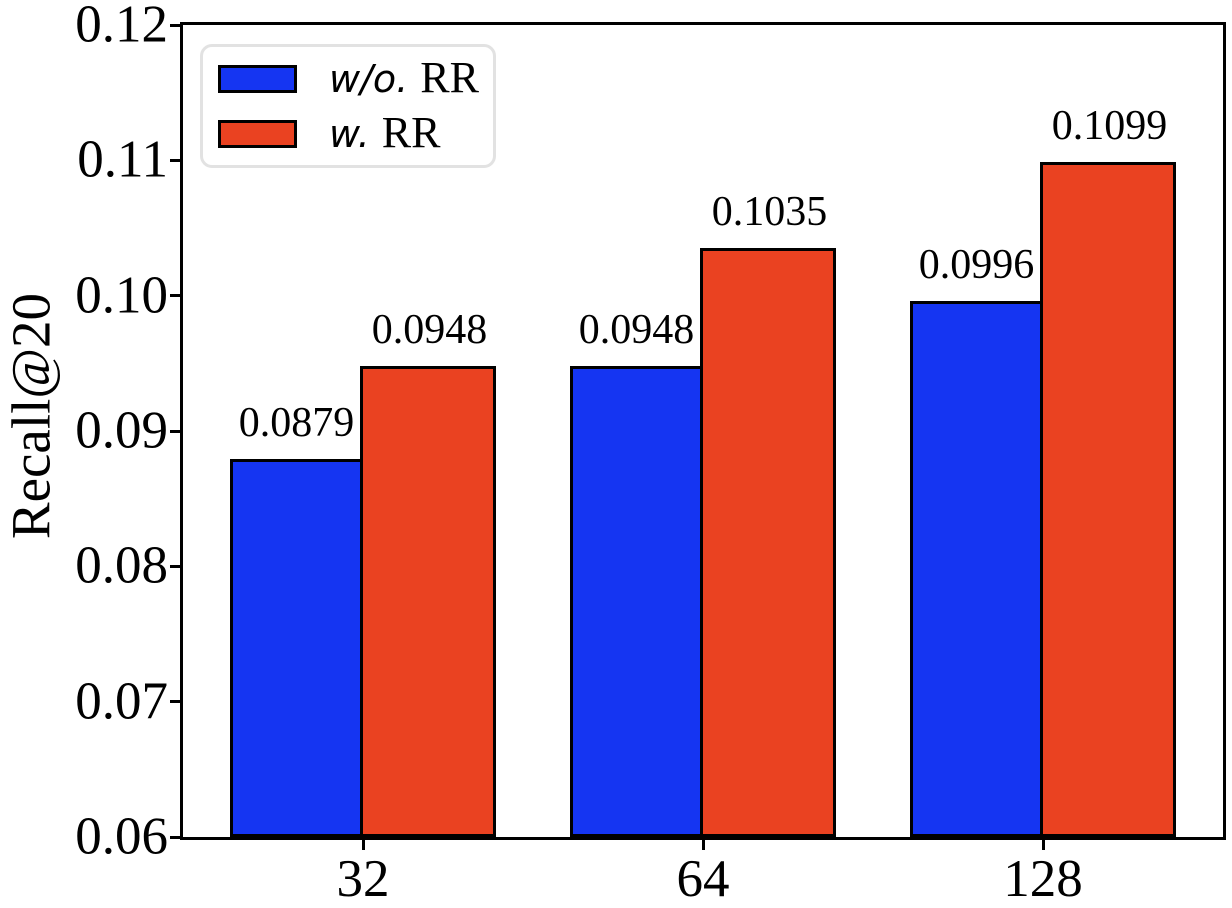  What do you see at coordinates (121, 295) in the screenshot?
I see `y-tick-label: 0.10` at bounding box center [121, 295].